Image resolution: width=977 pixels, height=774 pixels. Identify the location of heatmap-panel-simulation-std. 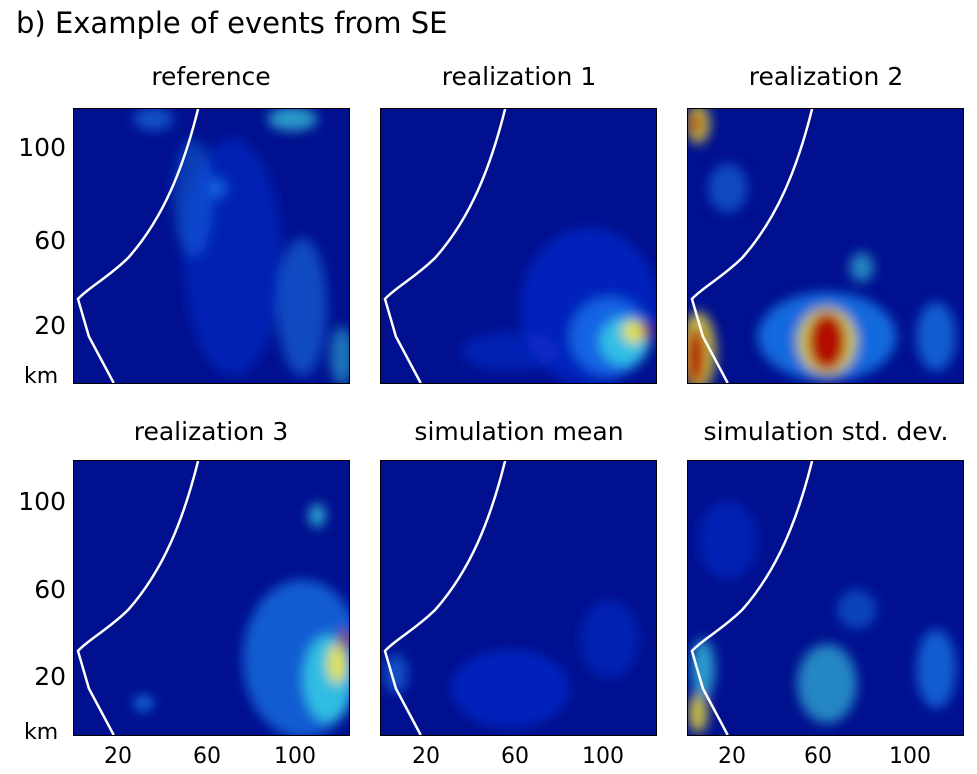
(825, 598).